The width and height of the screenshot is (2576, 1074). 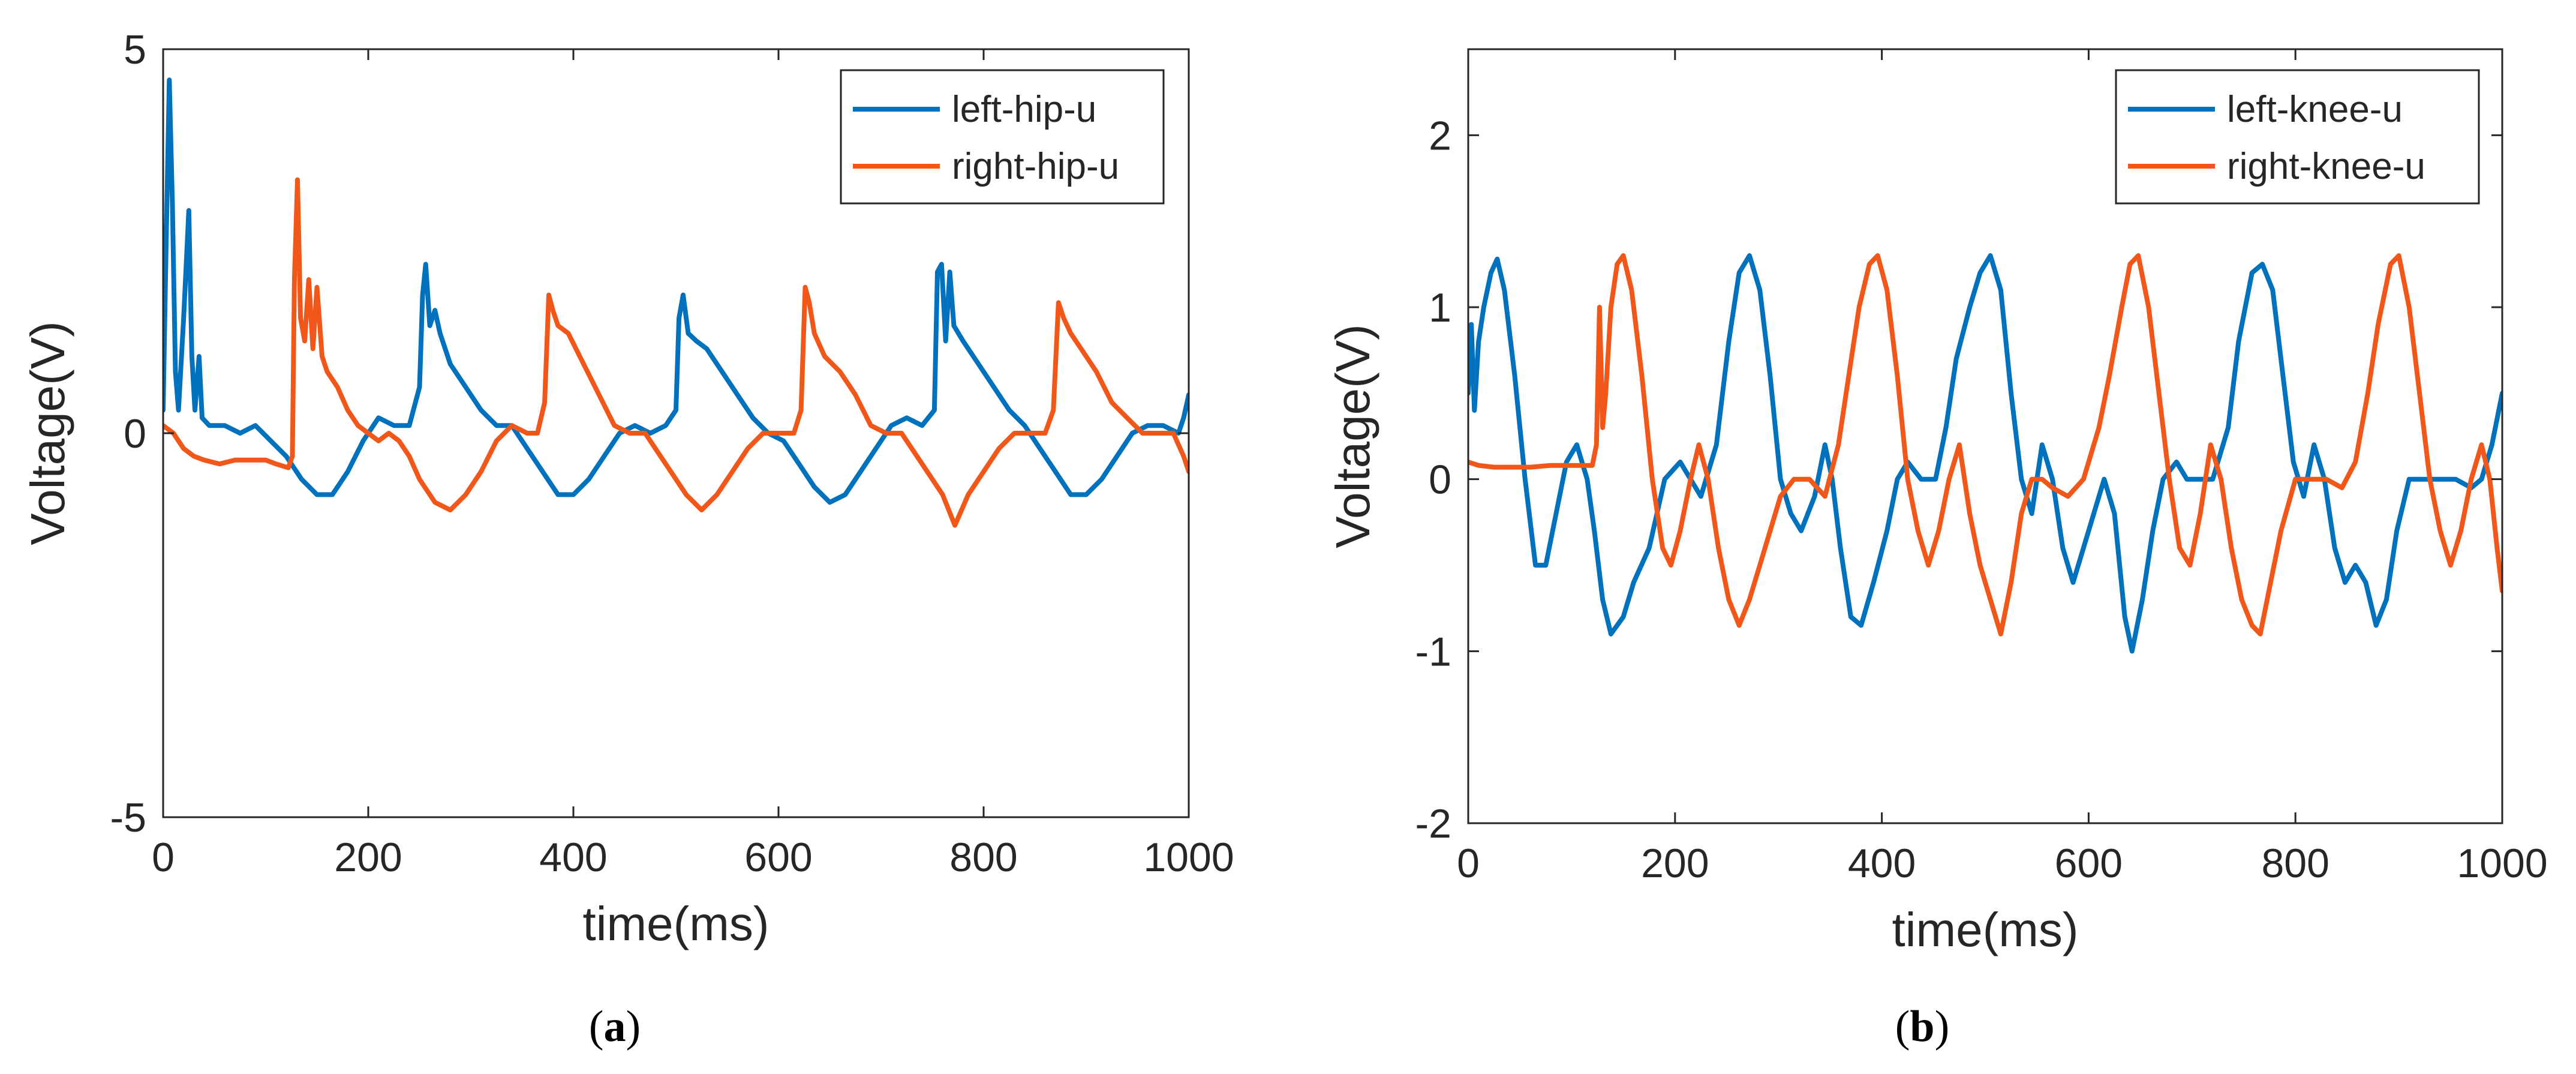 What do you see at coordinates (135, 50) in the screenshot?
I see `y-tick-label: 5` at bounding box center [135, 50].